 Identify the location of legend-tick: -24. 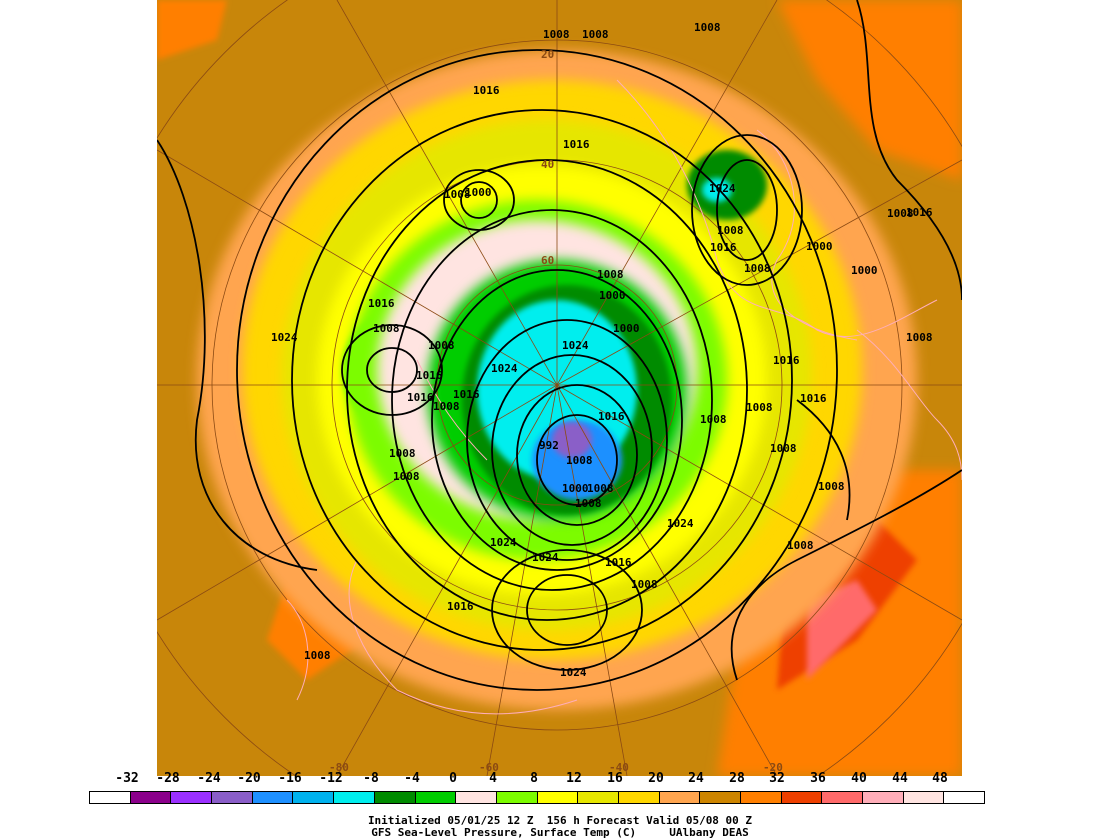
(209, 778).